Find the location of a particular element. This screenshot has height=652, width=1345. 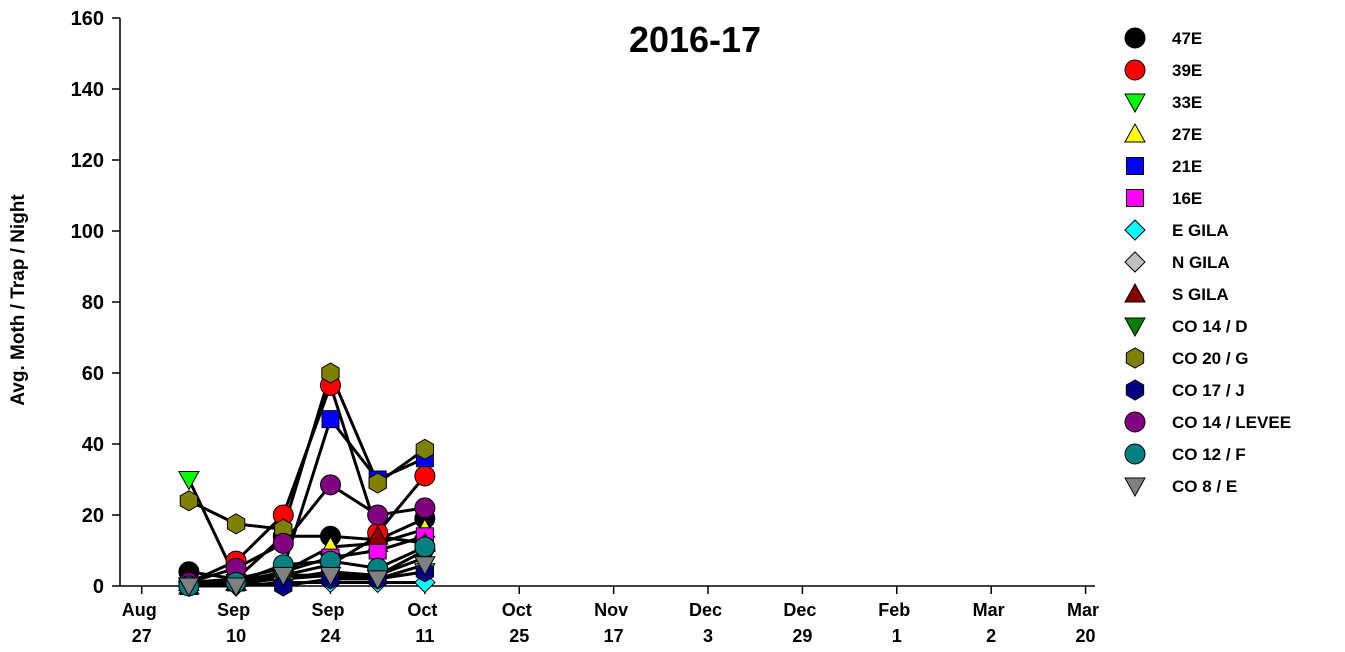

legend-label: 33E is located at coordinates (1187, 102).